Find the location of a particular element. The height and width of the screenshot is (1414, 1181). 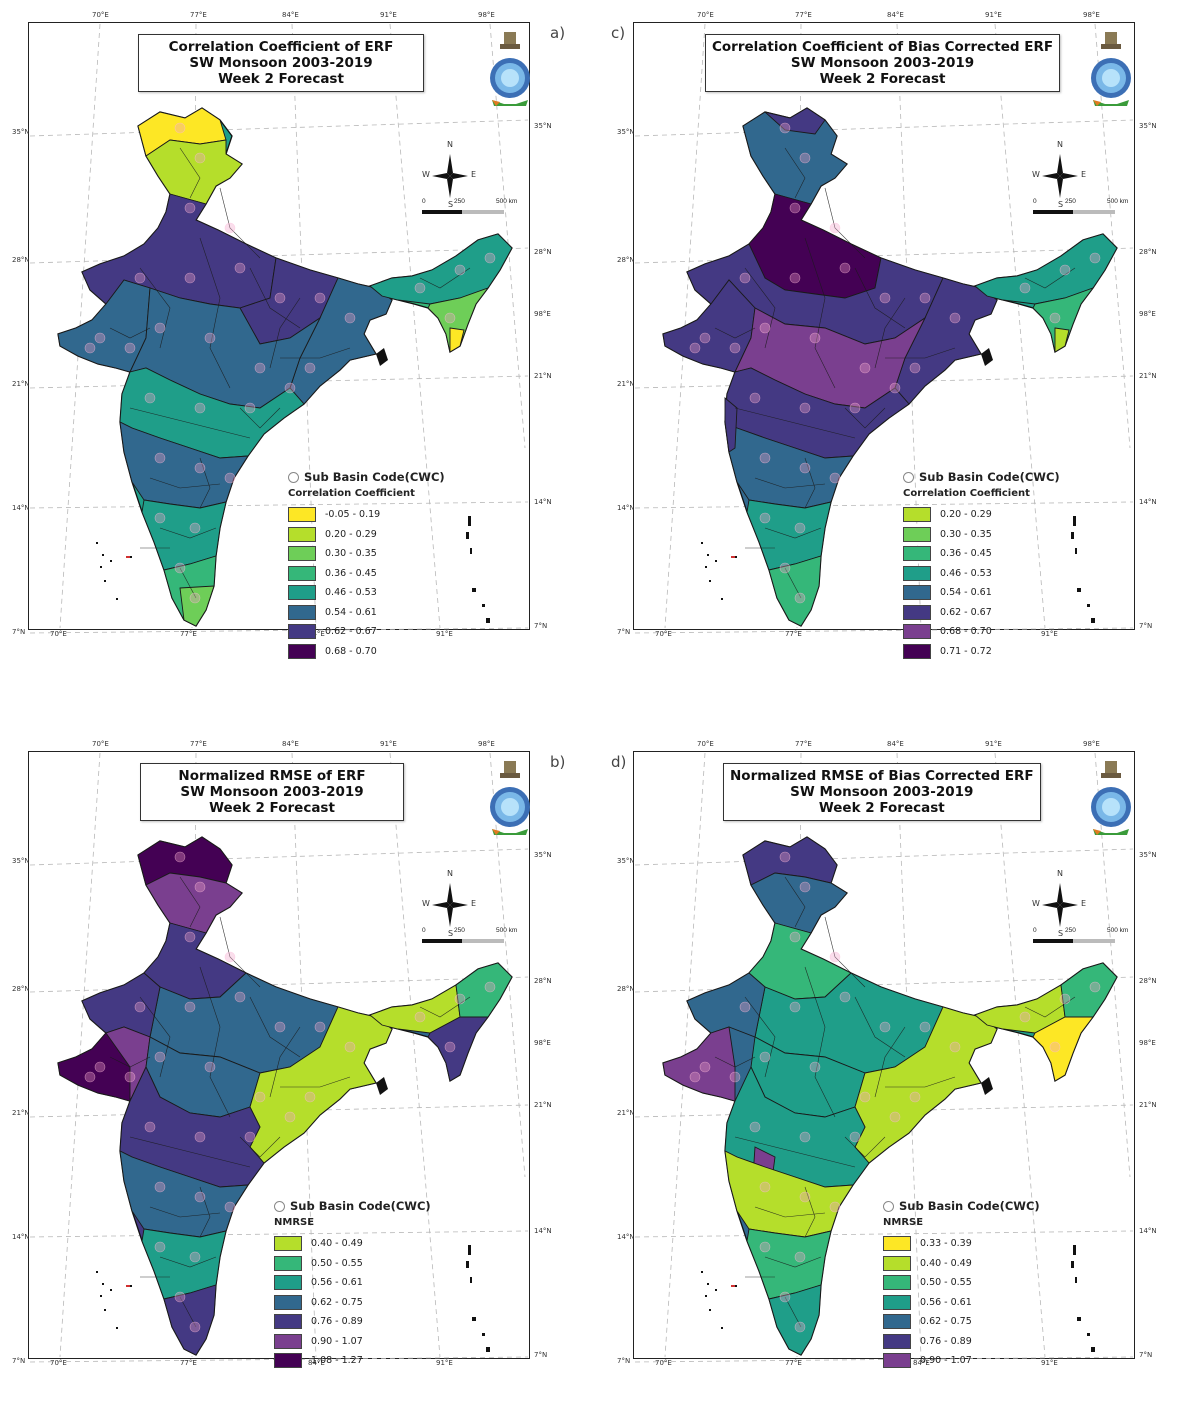

longitude-label-top: 91°E is located at coordinates (388, 744).